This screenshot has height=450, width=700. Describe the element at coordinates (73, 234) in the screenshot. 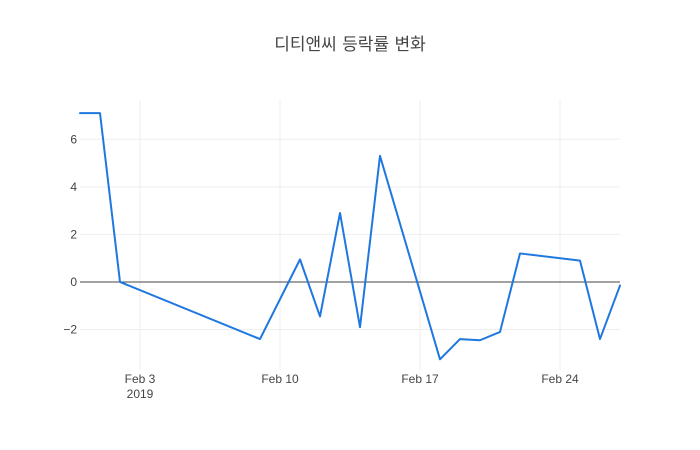

I see `y-tick-label: 2` at that location.